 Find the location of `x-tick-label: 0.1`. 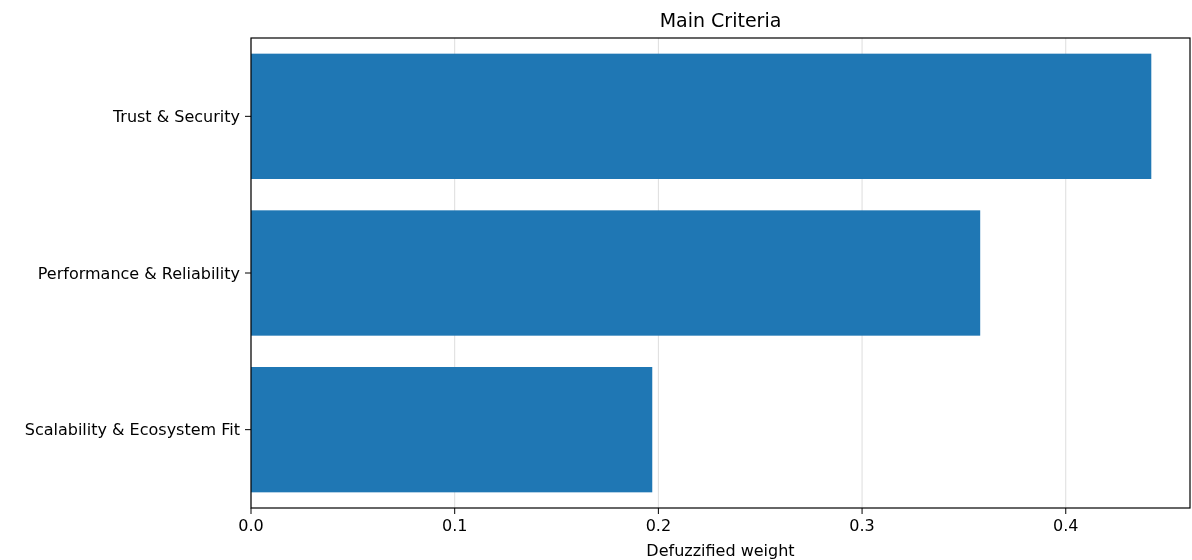

x-tick-label: 0.1 is located at coordinates (454, 525).